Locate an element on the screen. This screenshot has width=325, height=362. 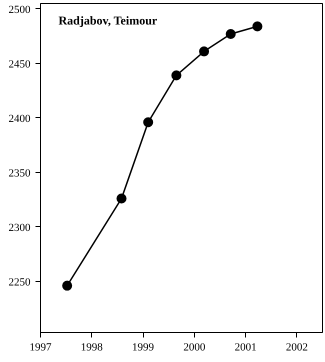
y-tick-label: 2500 is located at coordinates (19, 10).